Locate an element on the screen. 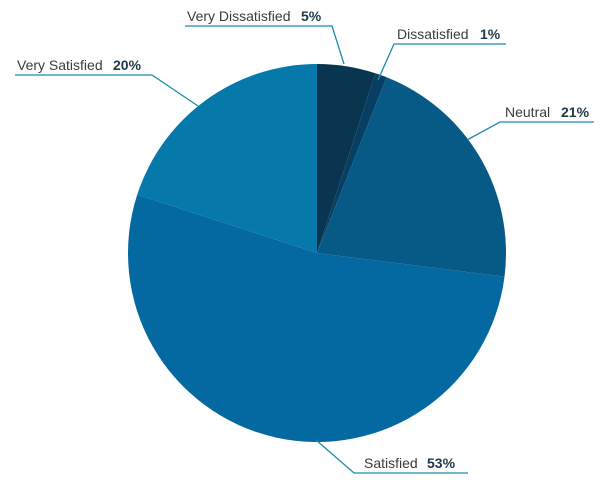 This screenshot has height=489, width=611. label-satisfied: Satisfied 53% is located at coordinates (410, 463).